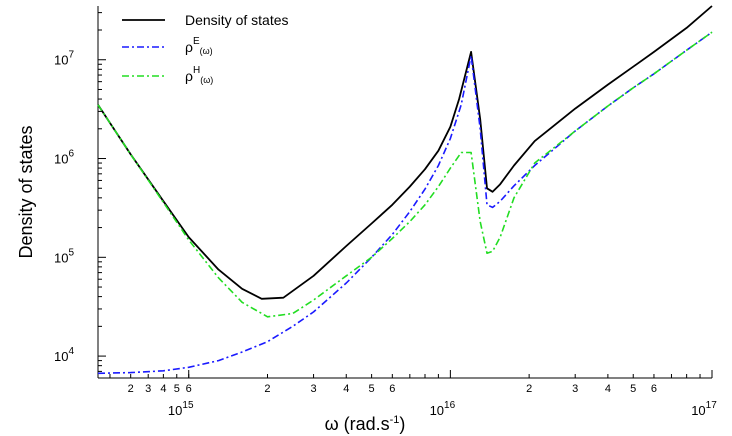 Image resolution: width=732 pixels, height=436 pixels. What do you see at coordinates (71, 154) in the screenshot?
I see `y-tick-label-exponent: 6` at bounding box center [71, 154].